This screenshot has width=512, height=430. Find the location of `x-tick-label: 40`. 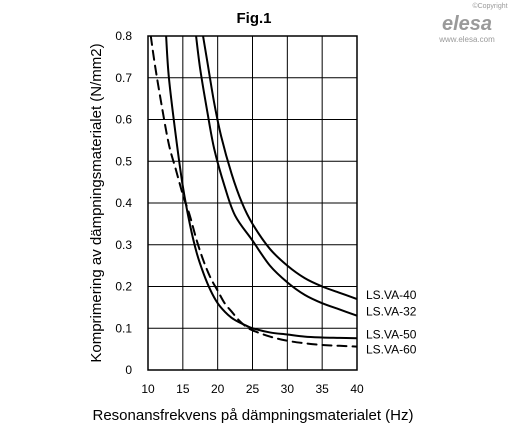

x-tick-label: 40 is located at coordinates (357, 389).